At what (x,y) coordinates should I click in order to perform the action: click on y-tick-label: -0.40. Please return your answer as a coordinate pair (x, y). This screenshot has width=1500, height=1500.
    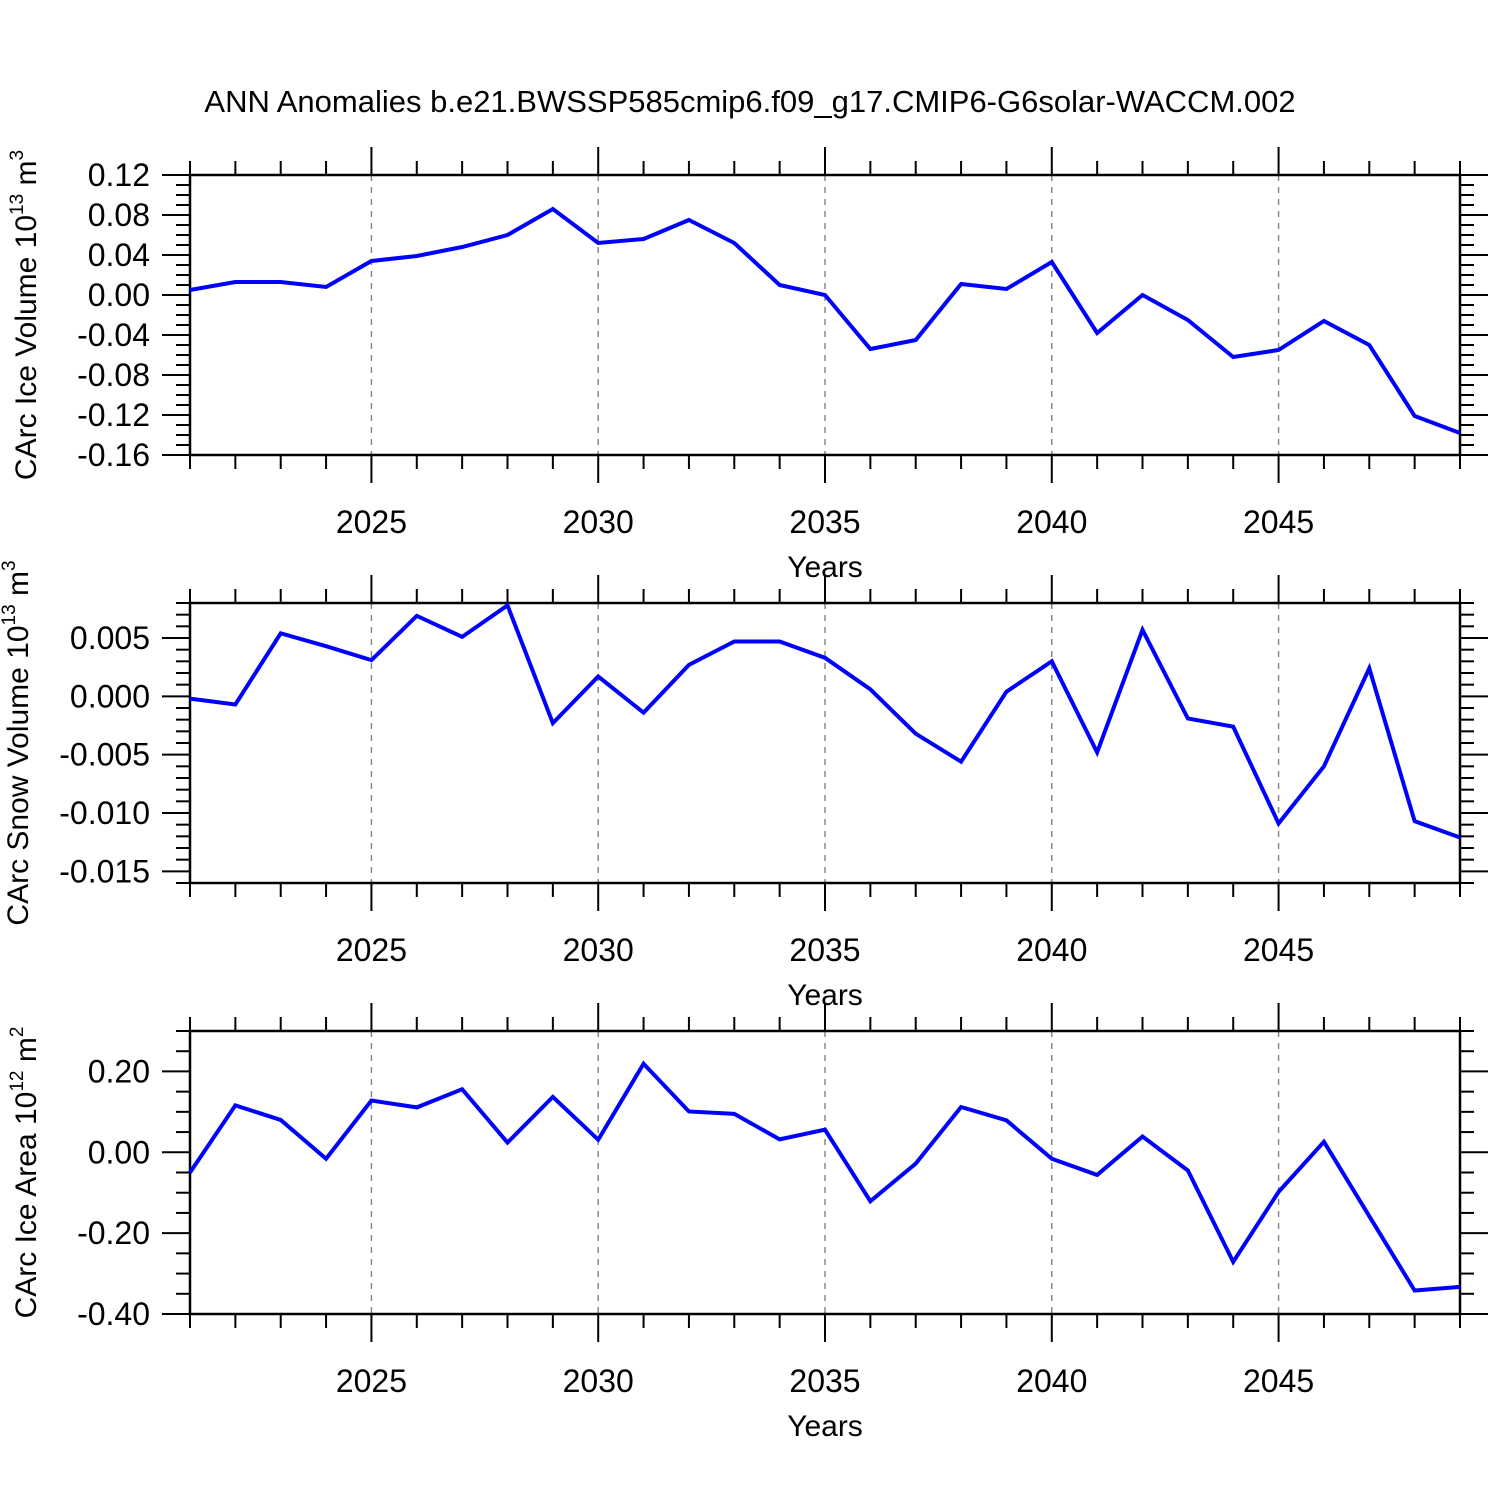
    Looking at the image, I should click on (113, 1314).